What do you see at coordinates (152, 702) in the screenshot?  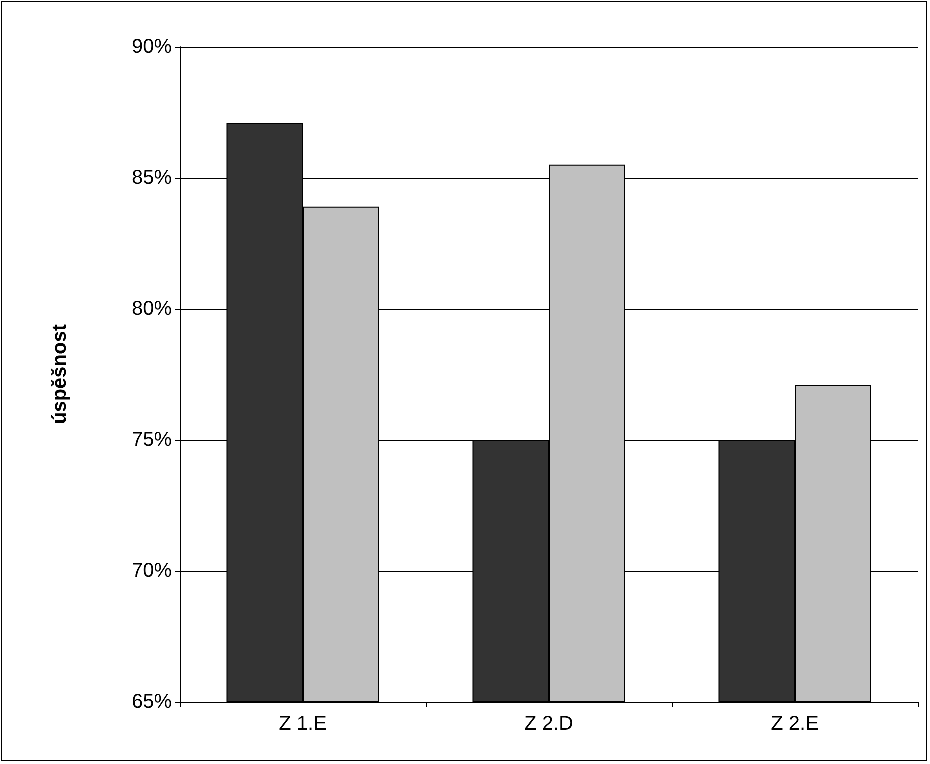 I see `y-tick-label: 65%` at bounding box center [152, 702].